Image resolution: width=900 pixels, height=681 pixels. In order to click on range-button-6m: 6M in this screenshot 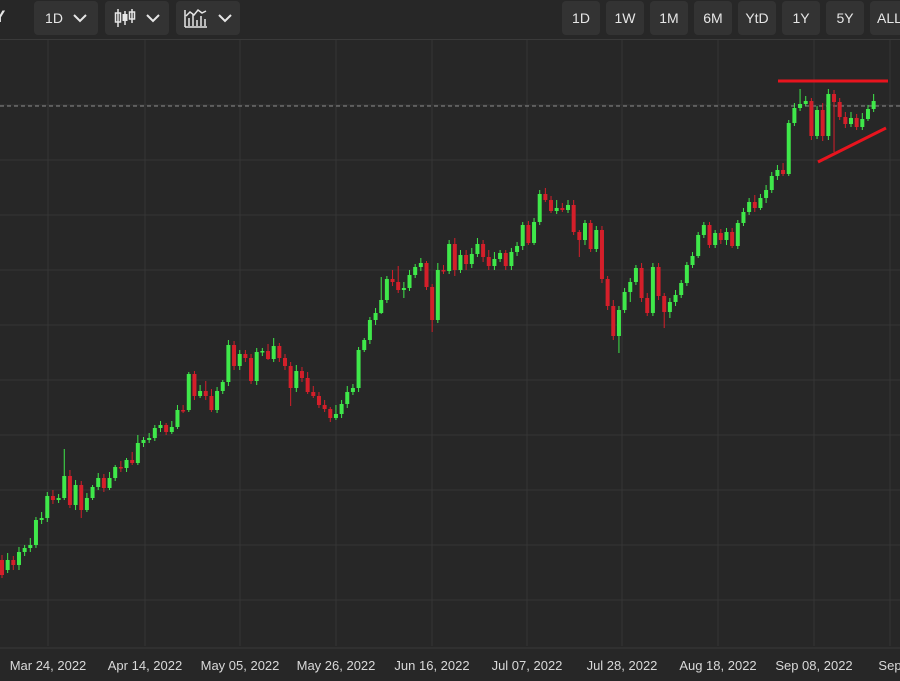, I will do `click(713, 18)`.